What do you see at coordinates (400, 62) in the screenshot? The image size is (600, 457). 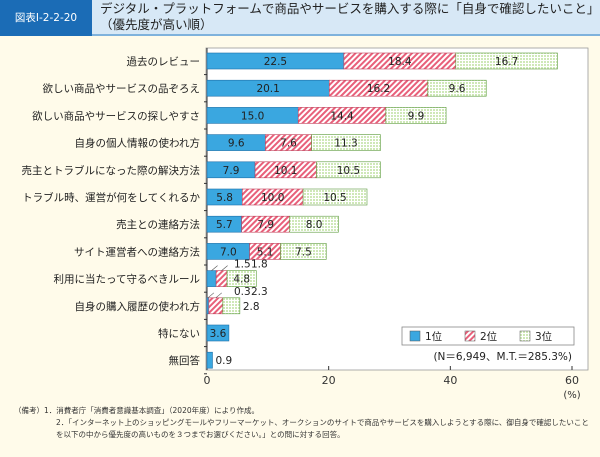 I see `data-label: 18.4` at bounding box center [400, 62].